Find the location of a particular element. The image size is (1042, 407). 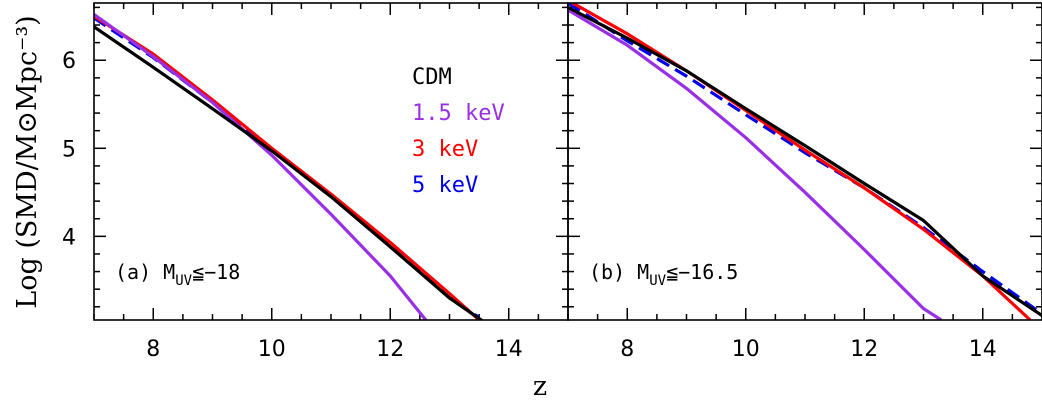

legend-entry: 3 keV is located at coordinates (445, 149).